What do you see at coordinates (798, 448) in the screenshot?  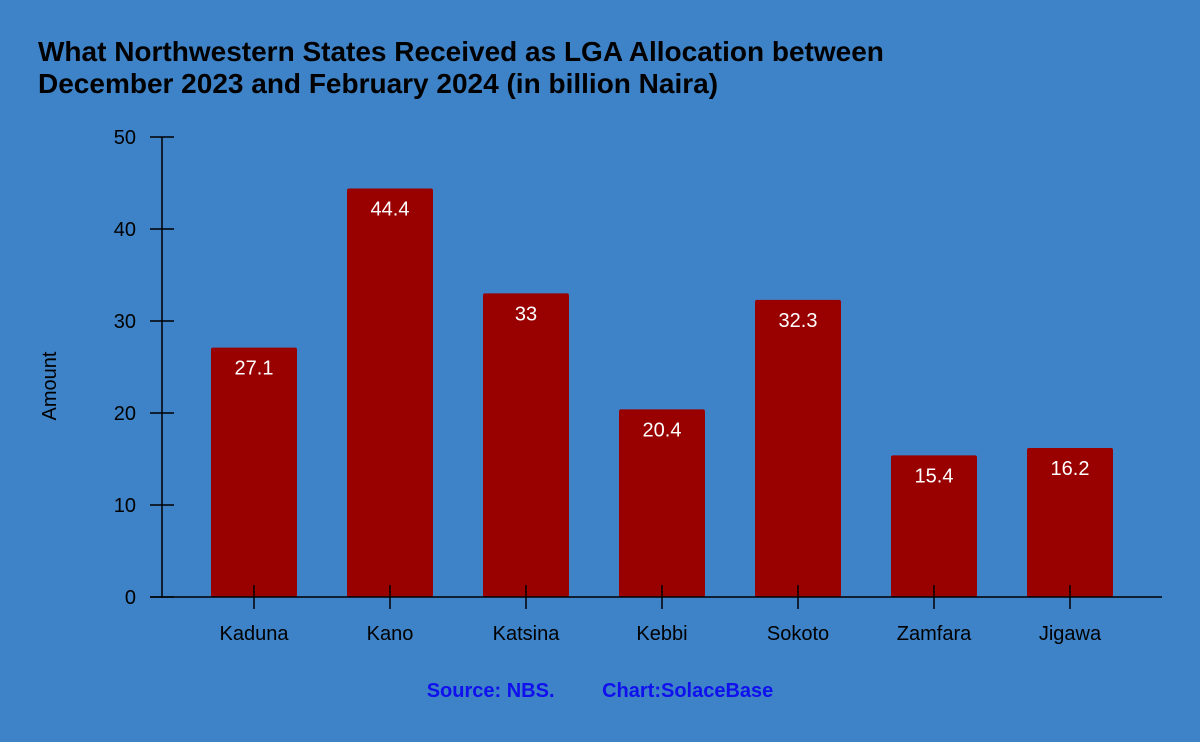 I see `bar-sokoto` at bounding box center [798, 448].